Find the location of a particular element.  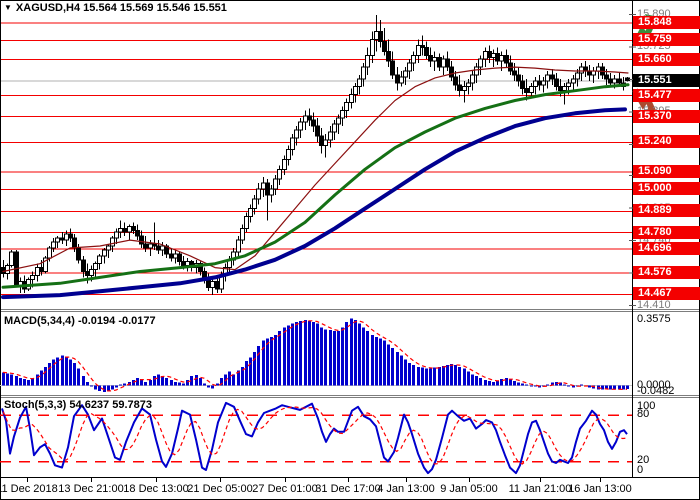

time-axis-label: 31 Dec 17:00 is located at coordinates (348, 489).